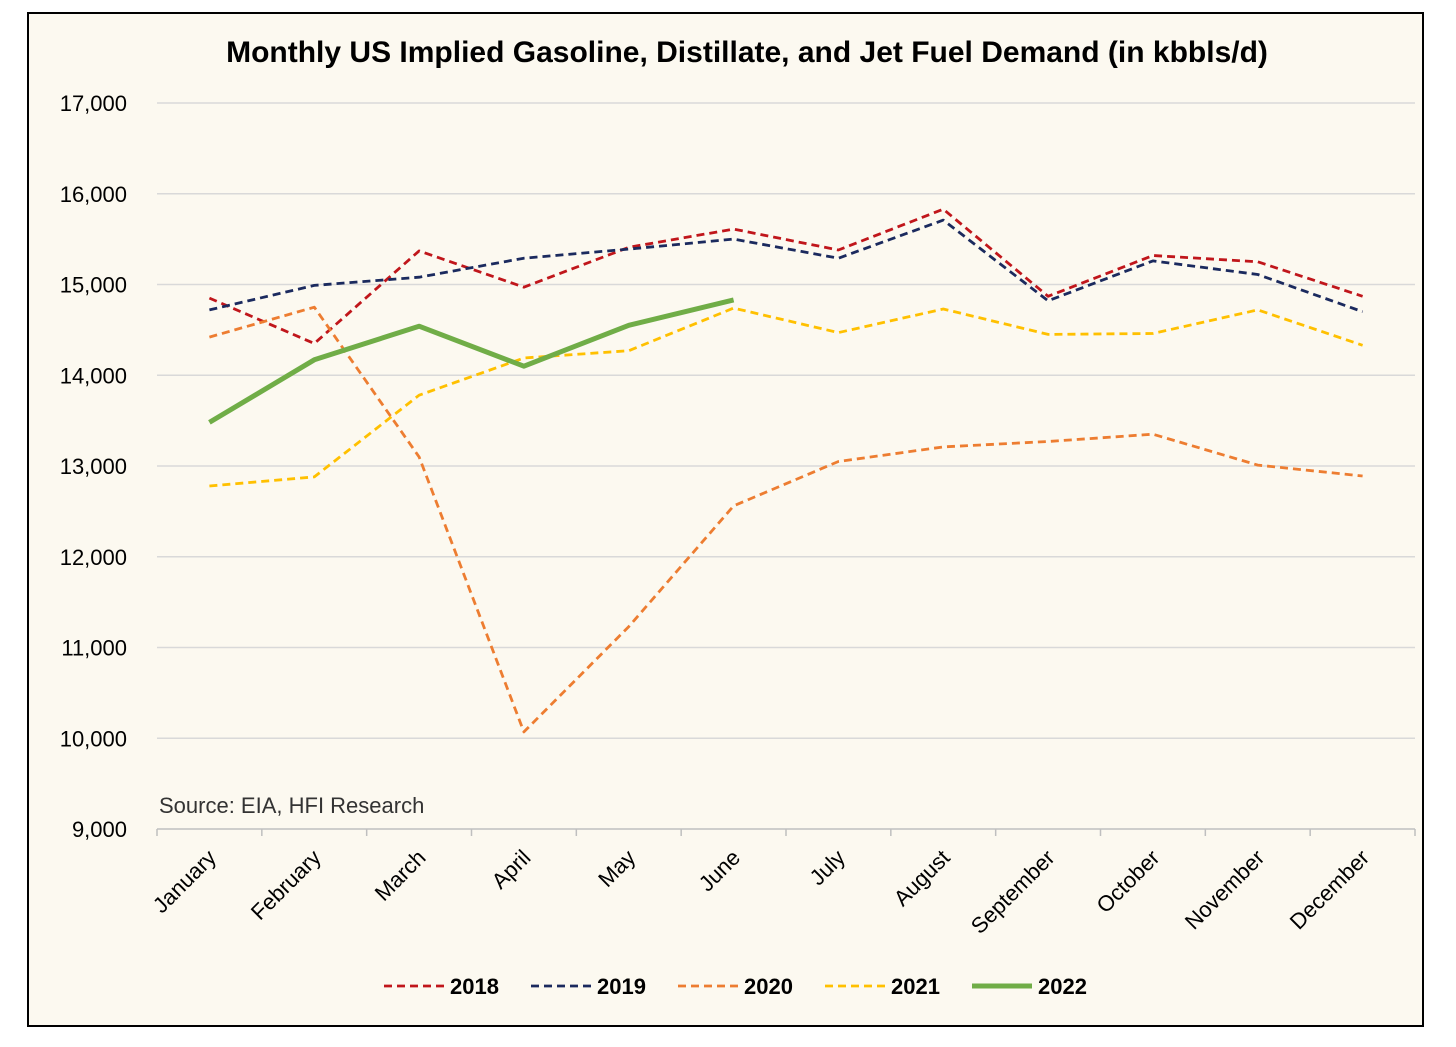 This screenshot has height=1047, width=1456. Describe the element at coordinates (93, 375) in the screenshot. I see `y-tick-label: 14,000` at that location.